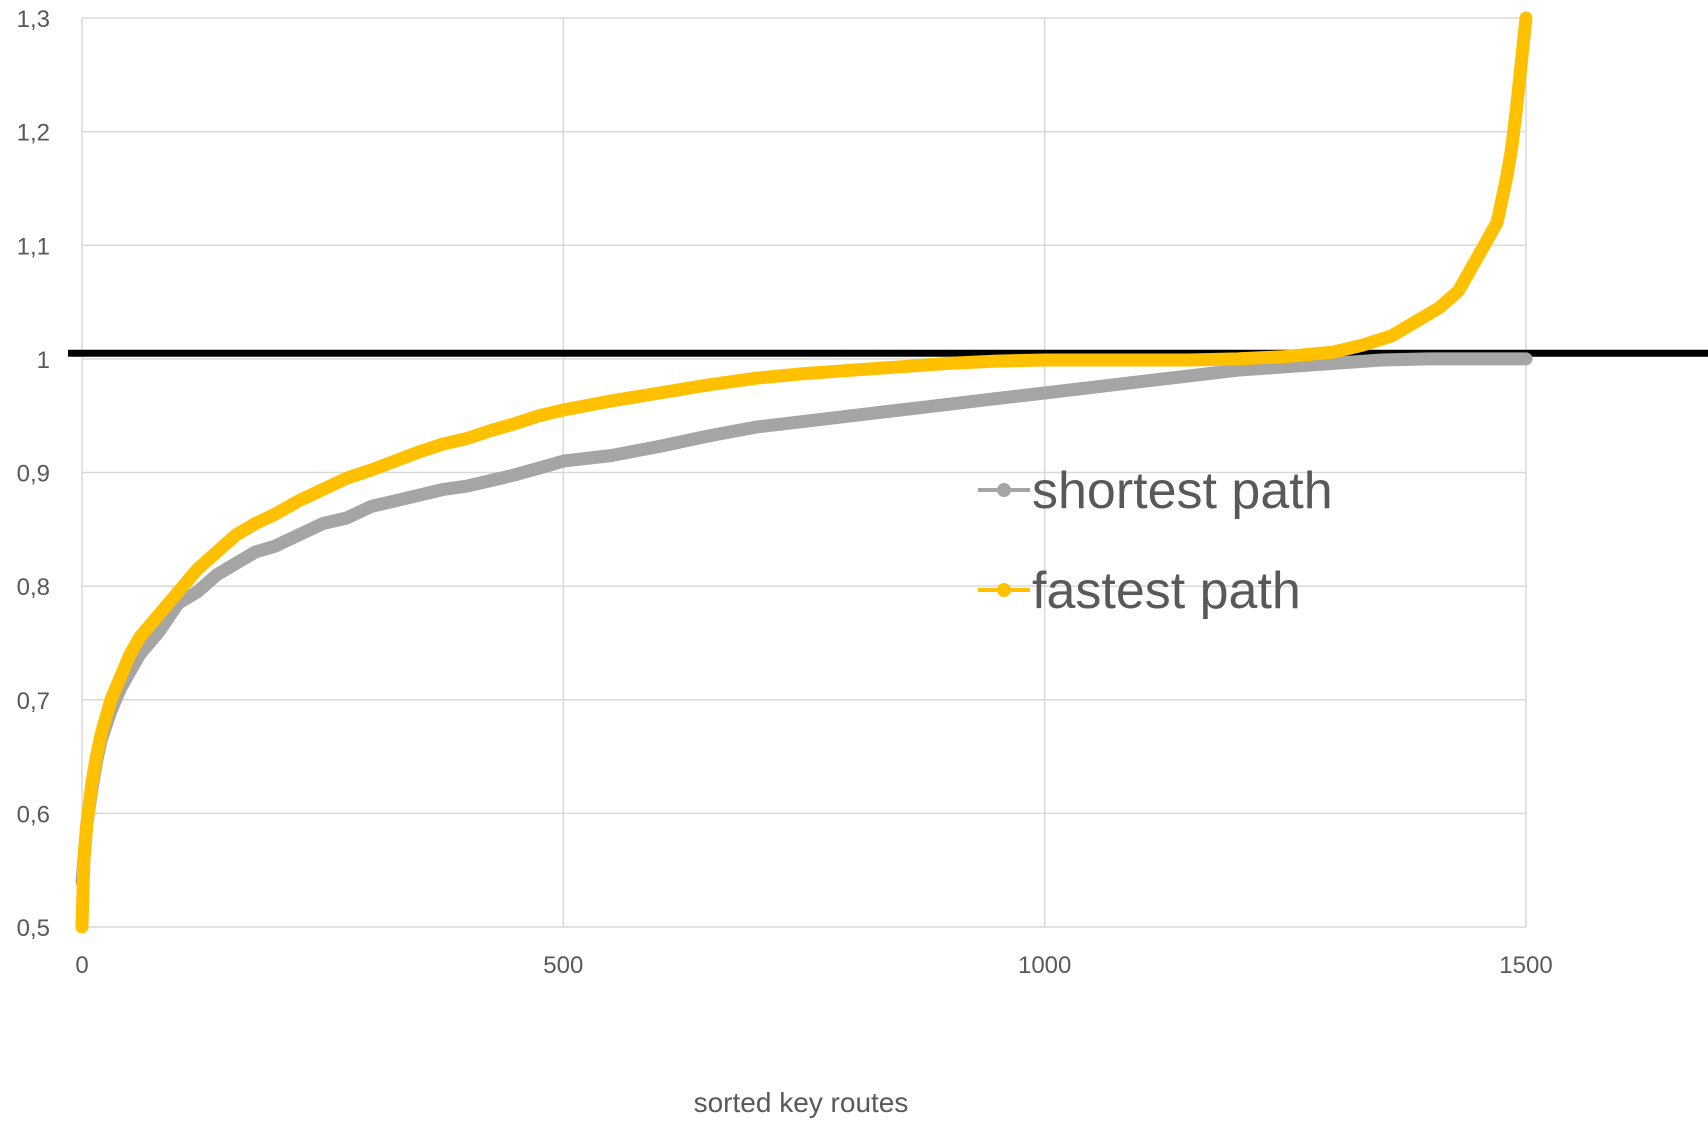 Image resolution: width=1708 pixels, height=1121 pixels. What do you see at coordinates (1044, 965) in the screenshot?
I see `x-tick-label: 1000` at bounding box center [1044, 965].